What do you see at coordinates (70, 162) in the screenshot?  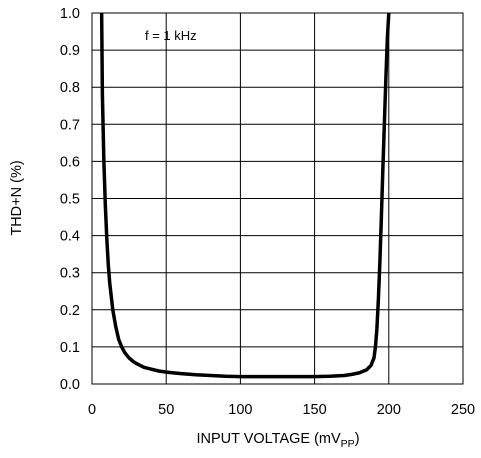 I see `y-tick-label: 0.6` at bounding box center [70, 162].